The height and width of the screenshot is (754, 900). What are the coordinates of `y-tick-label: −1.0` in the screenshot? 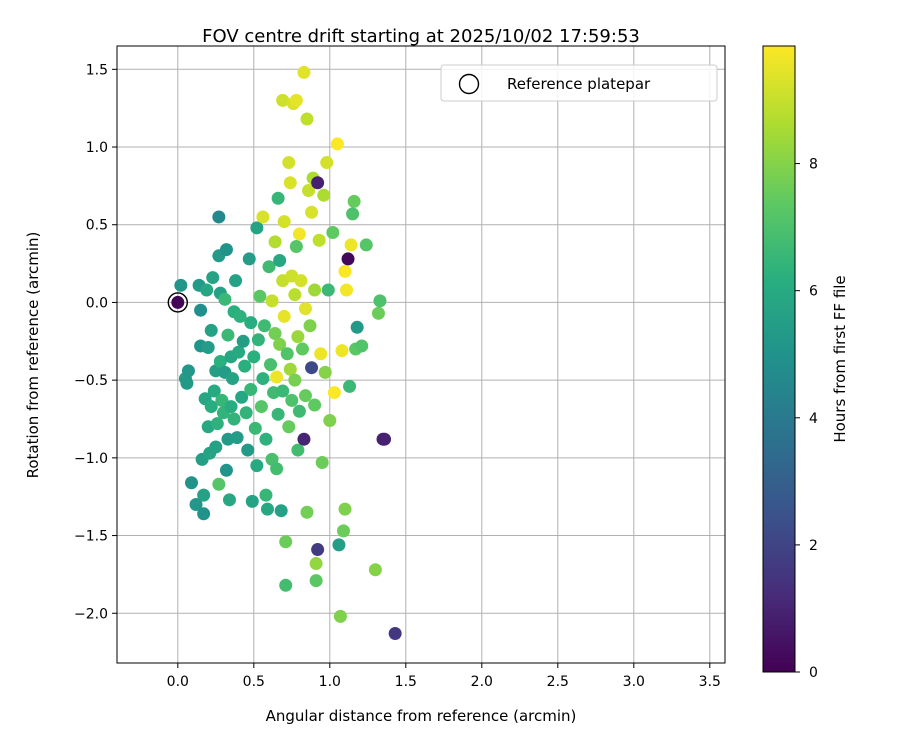 It's located at (91, 459).